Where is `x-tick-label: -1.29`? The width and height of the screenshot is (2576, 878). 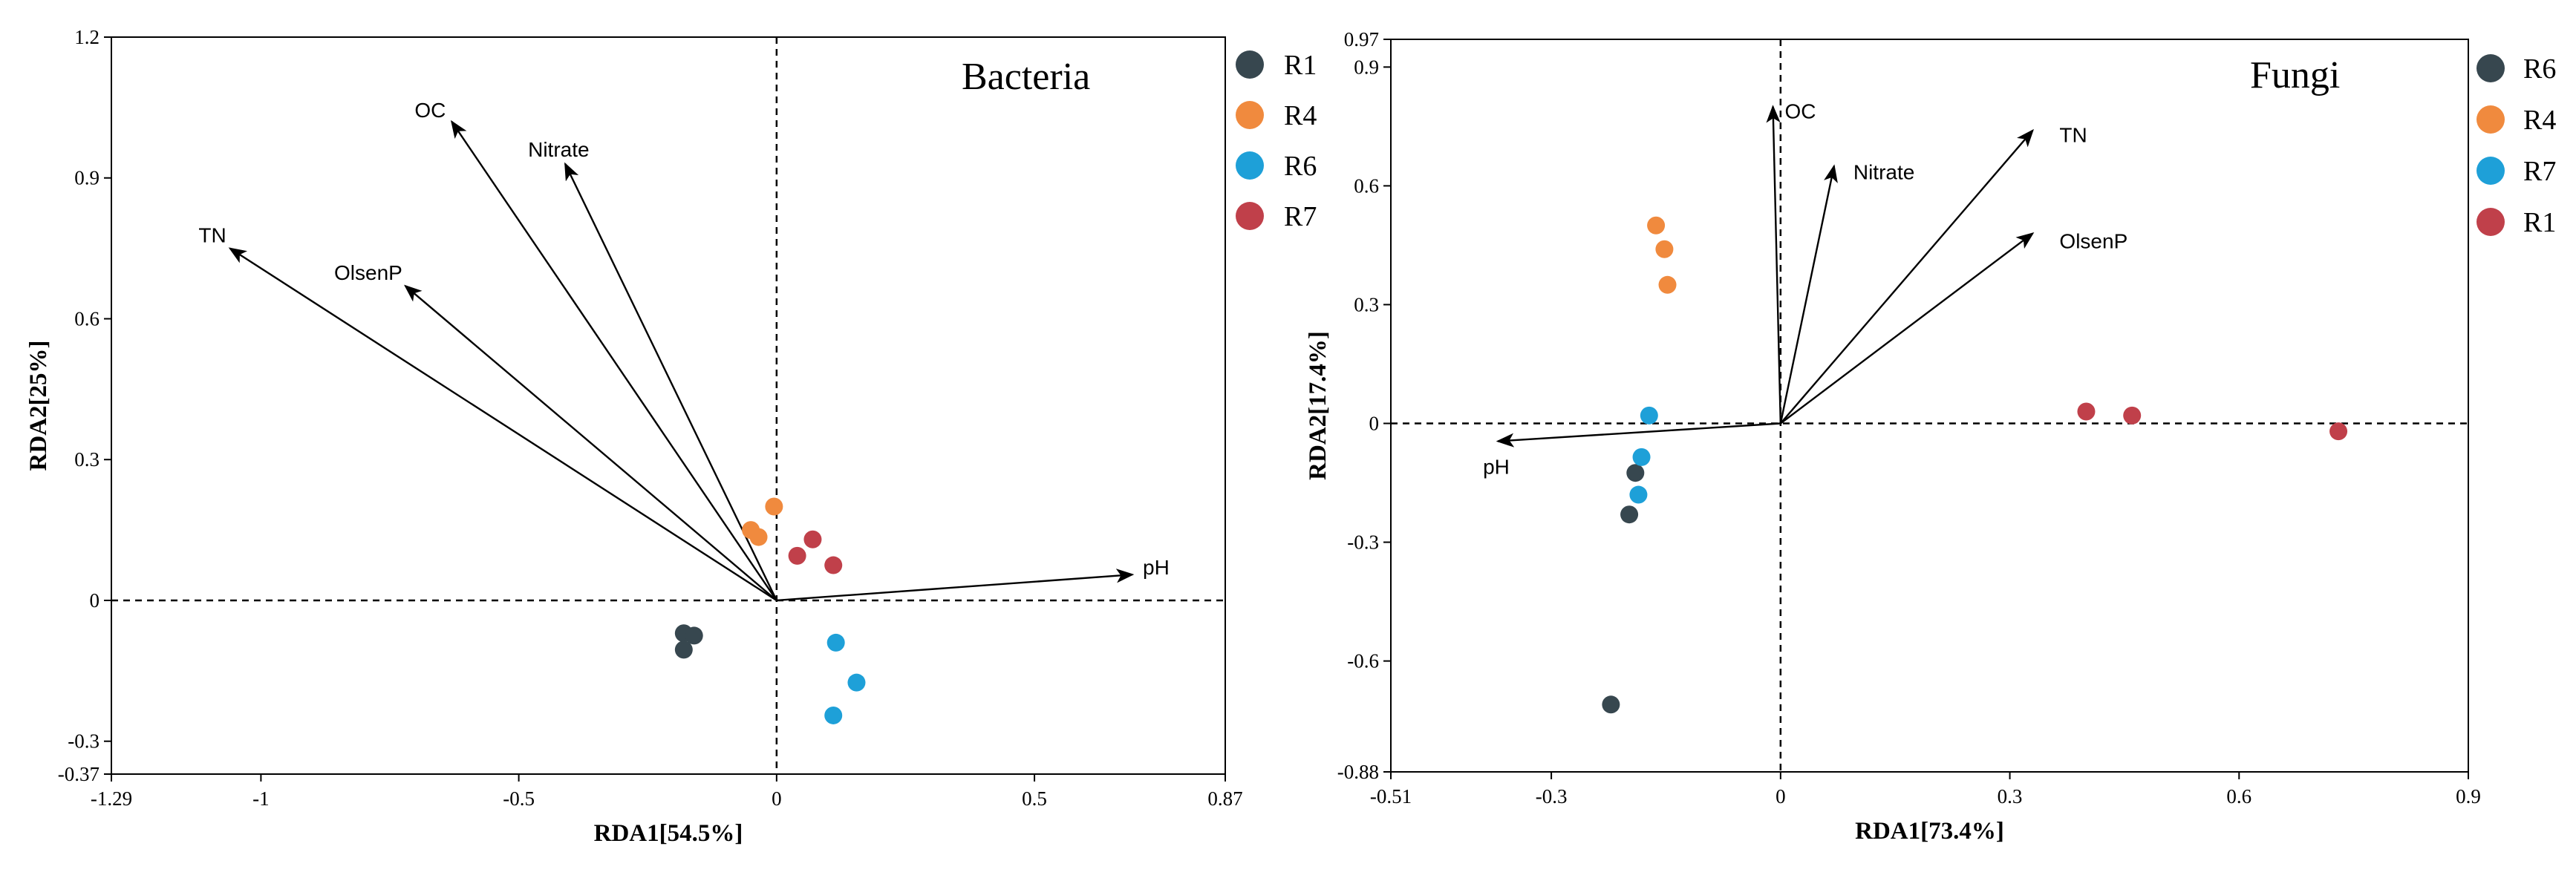 x-tick-label: -1.29 is located at coordinates (111, 799).